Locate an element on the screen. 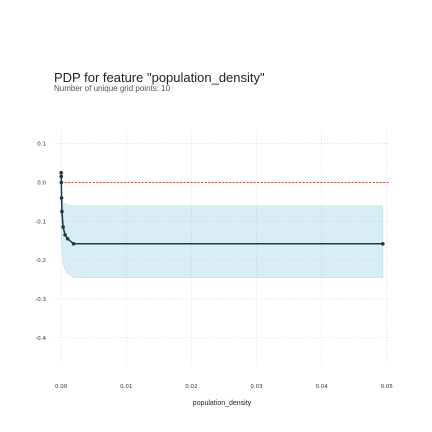  y-tick-label: 0.1 is located at coordinates (41, 145).